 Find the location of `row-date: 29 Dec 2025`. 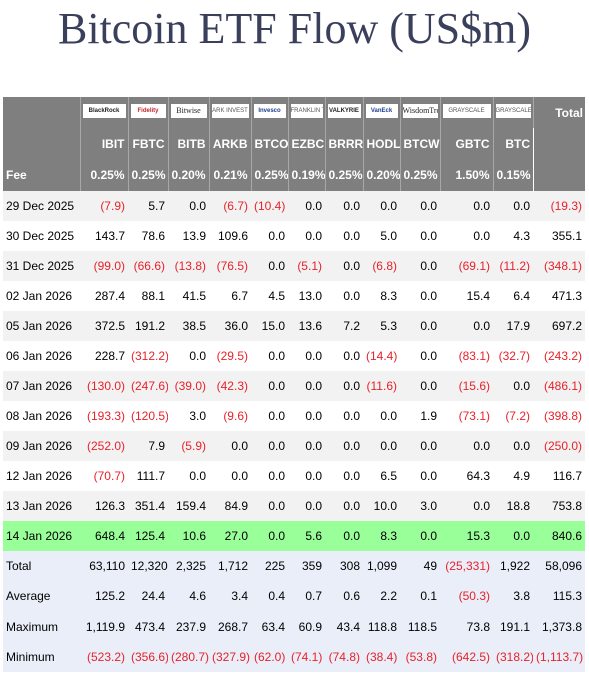

row-date: 29 Dec 2025 is located at coordinates (40, 206).